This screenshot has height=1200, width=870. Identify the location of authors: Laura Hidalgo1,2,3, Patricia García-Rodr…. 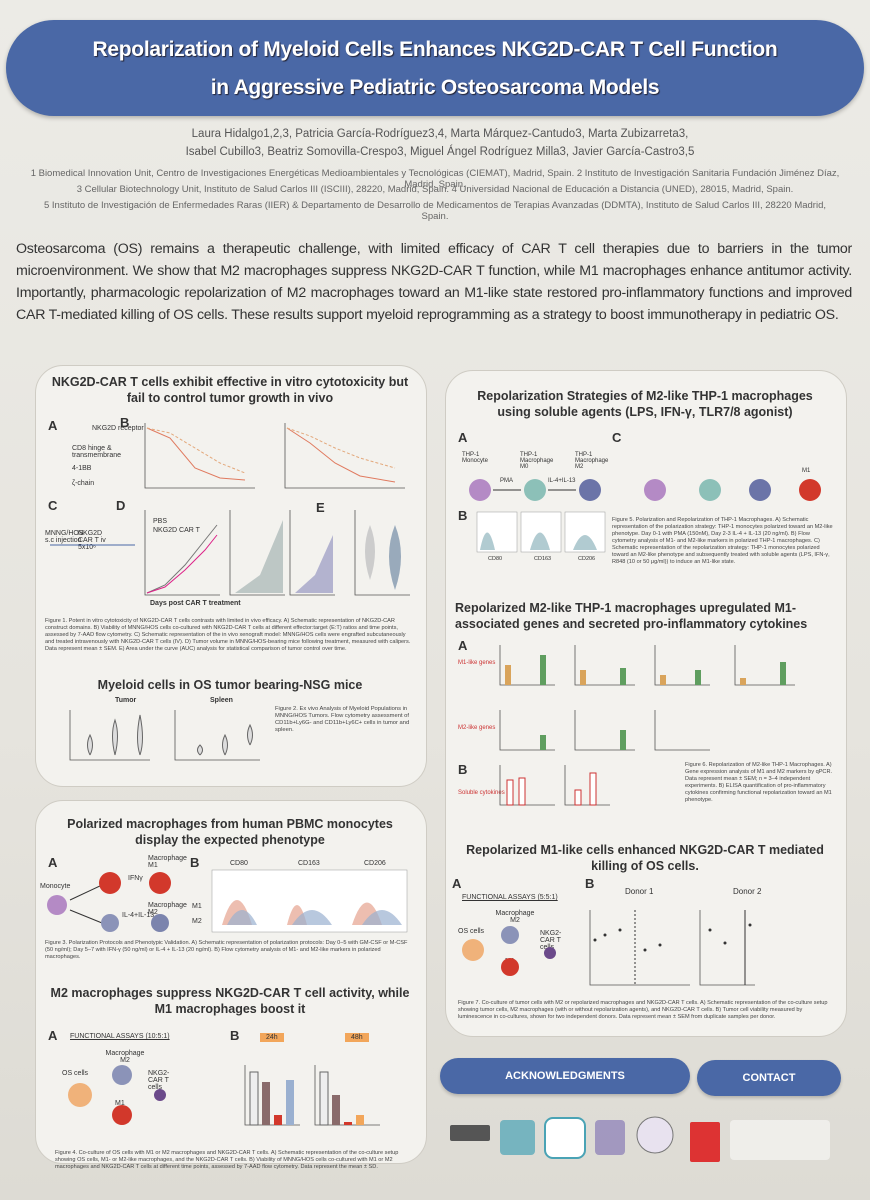
(440, 134).